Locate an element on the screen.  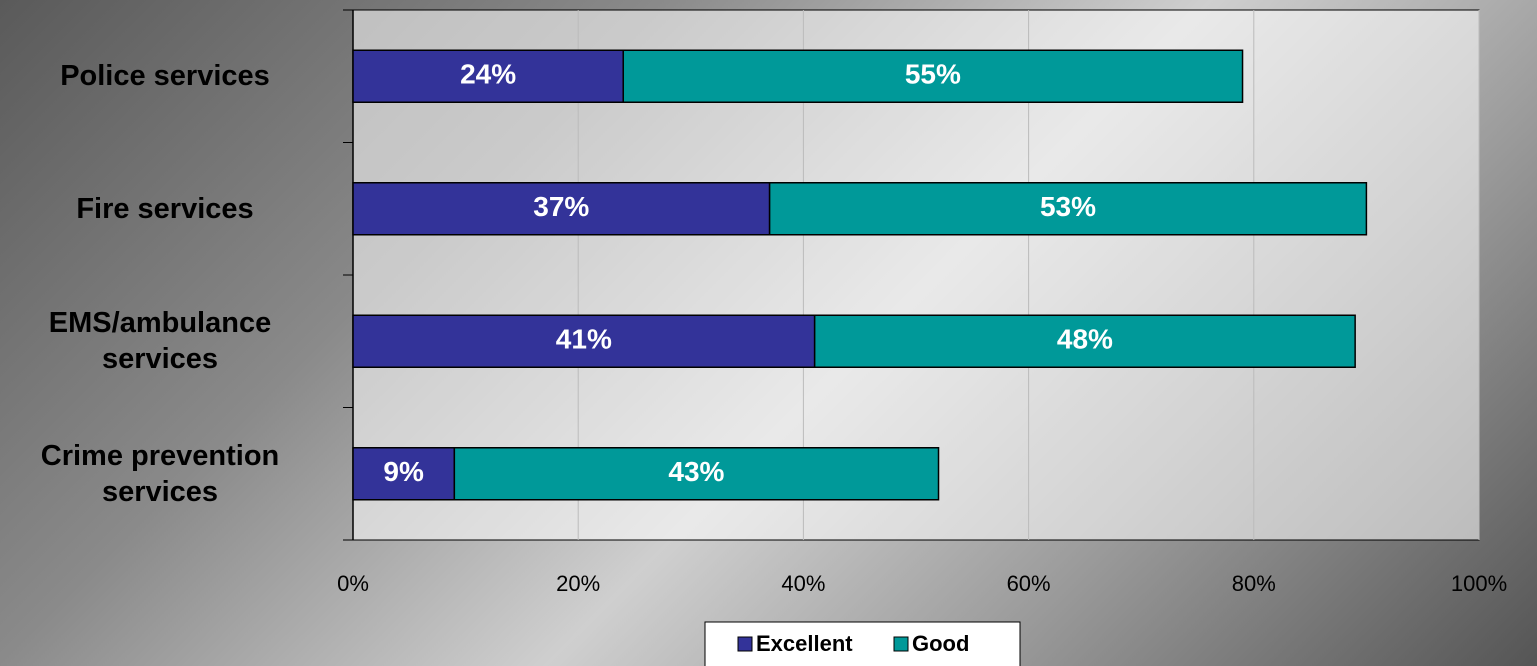
legend: Excellent Good is located at coordinates (862, 643).